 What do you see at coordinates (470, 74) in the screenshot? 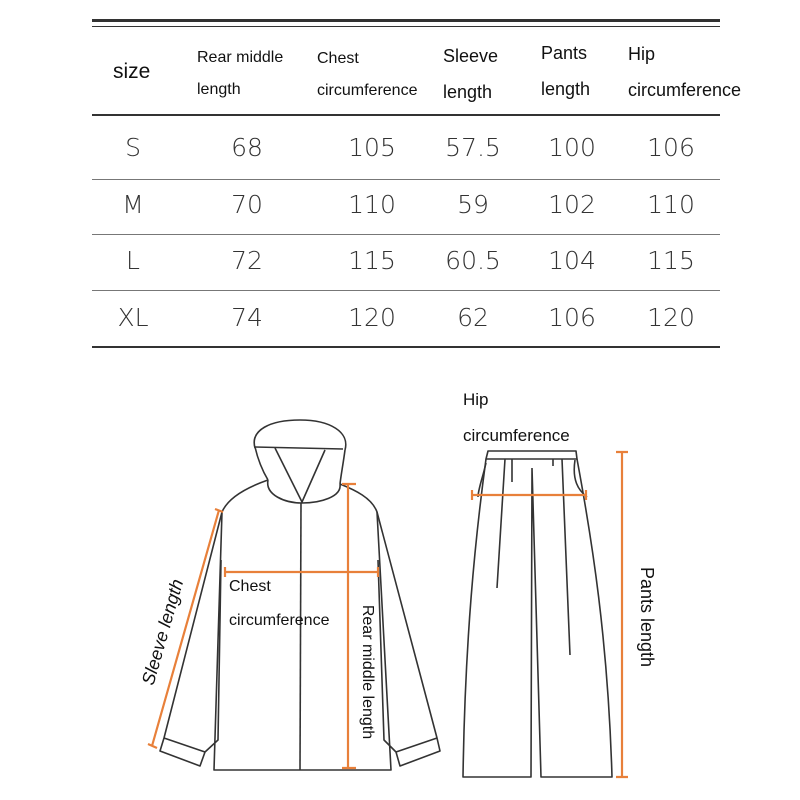
I see `header-sleeve-length: Sleeve length` at bounding box center [470, 74].